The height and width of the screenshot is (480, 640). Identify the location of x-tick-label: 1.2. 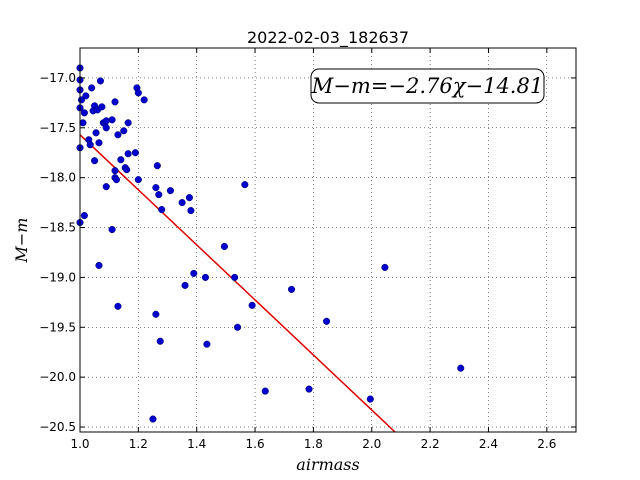
(138, 444).